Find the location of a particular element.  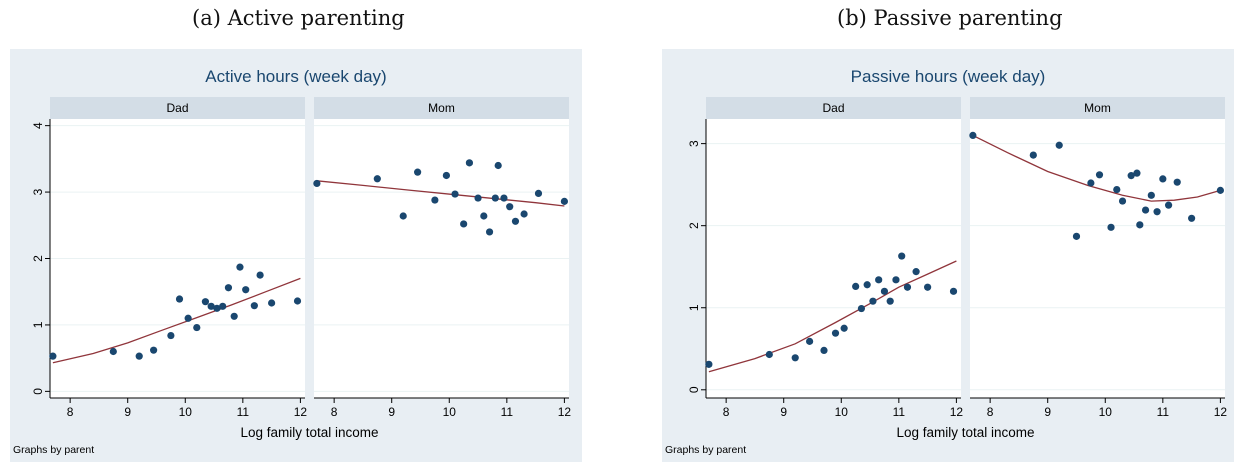

panel-label: Mom is located at coordinates (441, 108).